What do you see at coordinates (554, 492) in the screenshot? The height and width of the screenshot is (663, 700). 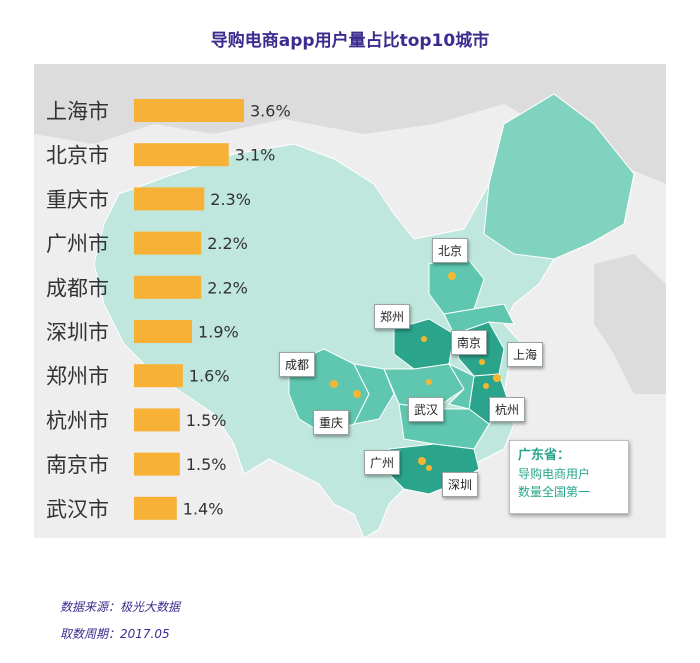 I see `callout-line-2: 数量全国第一` at bounding box center [554, 492].